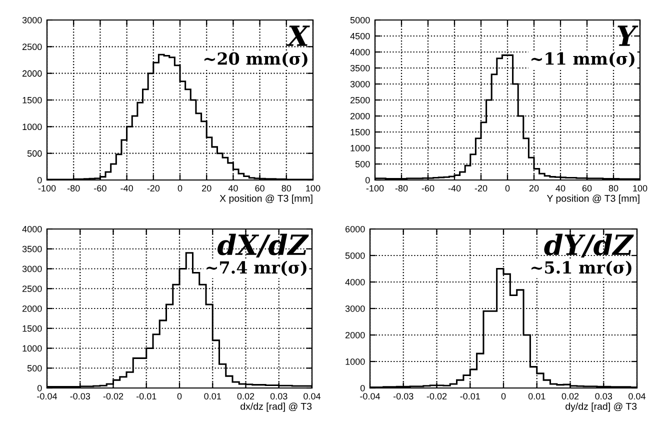 The height and width of the screenshot is (421, 652). Describe the element at coordinates (355, 229) in the screenshot. I see `y-tick-label: 6000` at that location.